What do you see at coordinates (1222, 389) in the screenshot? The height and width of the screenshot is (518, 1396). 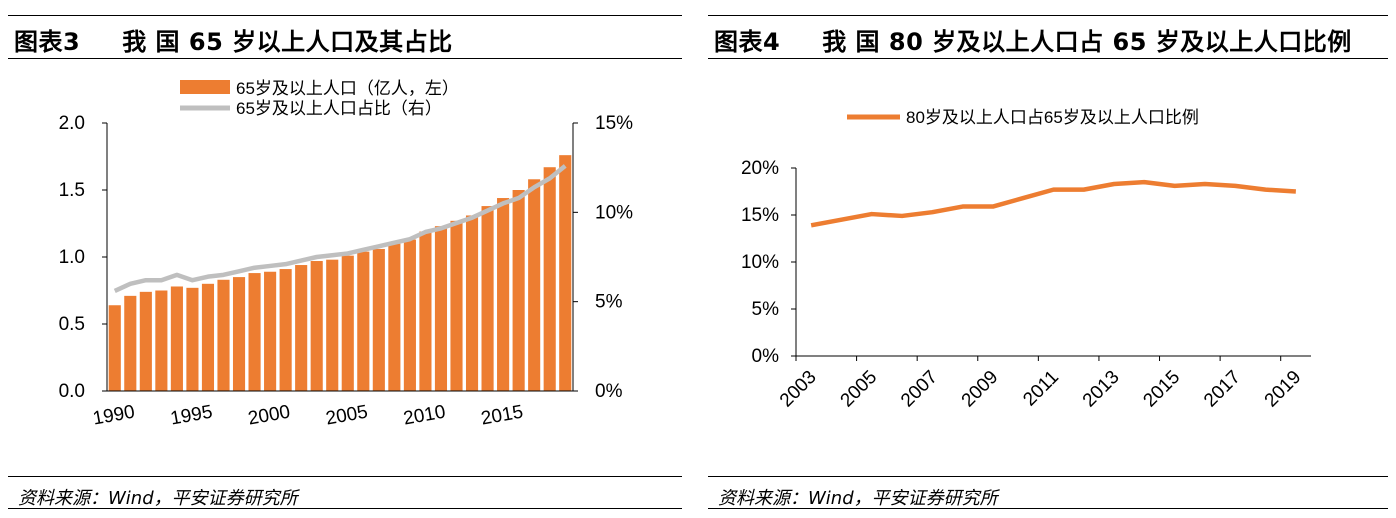 I see `x-axis-tick-label: 2017` at bounding box center [1222, 389].